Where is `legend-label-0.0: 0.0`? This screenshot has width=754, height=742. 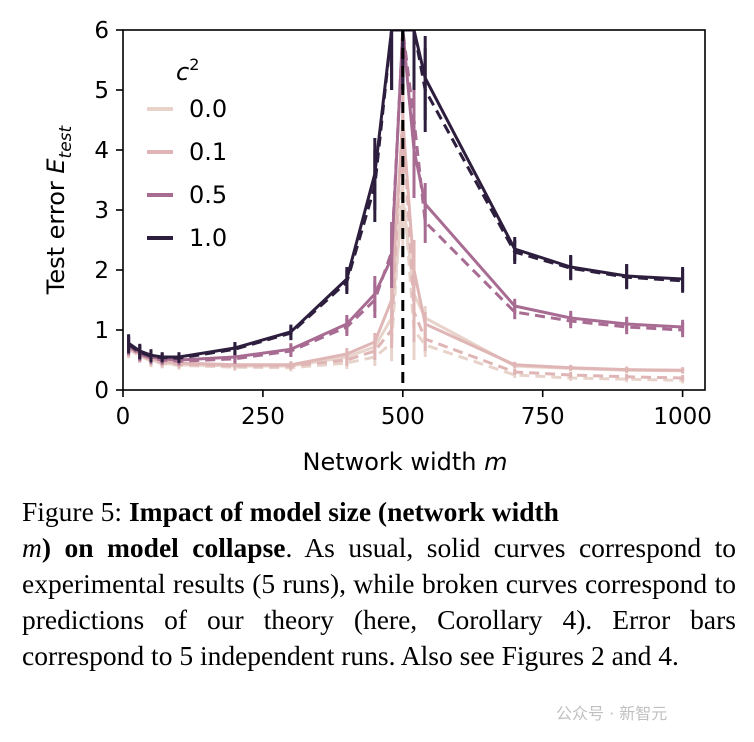 legend-label-0.0: 0.0 is located at coordinates (208, 109).